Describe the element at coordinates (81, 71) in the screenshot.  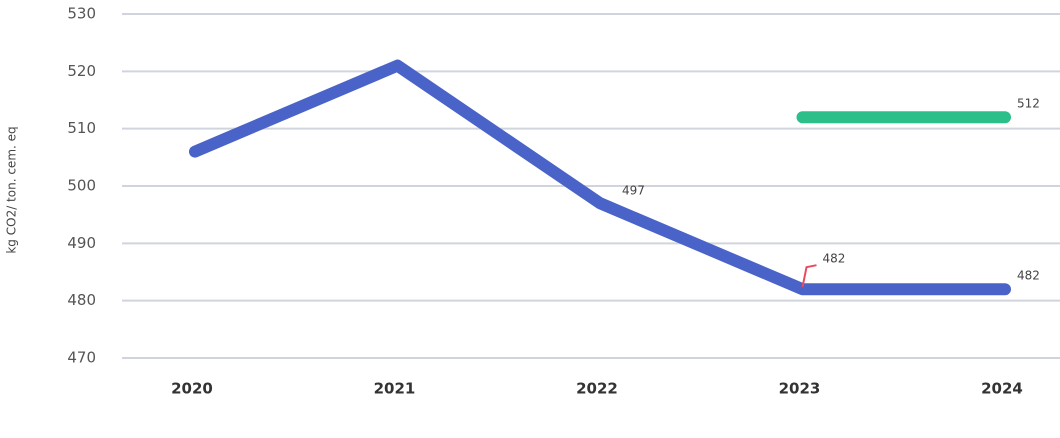
I see `y-tick-label: 520` at that location.